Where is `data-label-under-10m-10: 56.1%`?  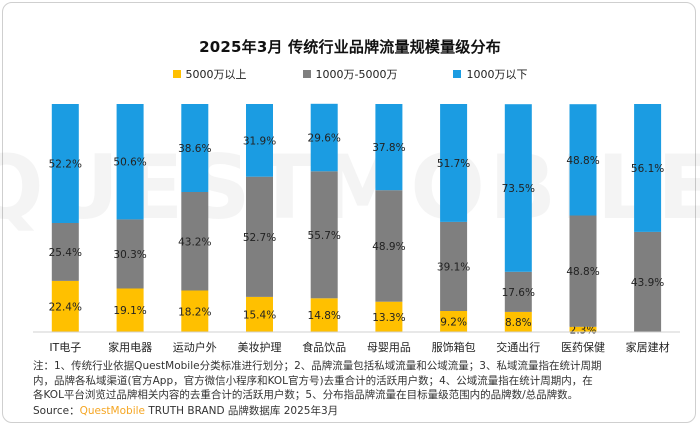
data-label-under-10m-10: 56.1% is located at coordinates (647, 169).